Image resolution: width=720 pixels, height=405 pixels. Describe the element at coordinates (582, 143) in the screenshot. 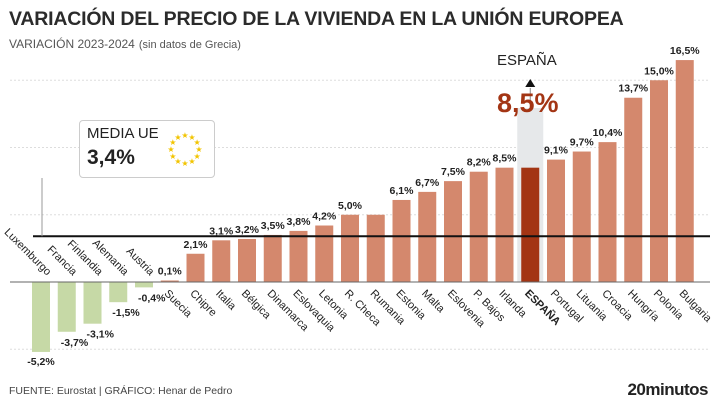

I see `value-label: 9,7%` at that location.